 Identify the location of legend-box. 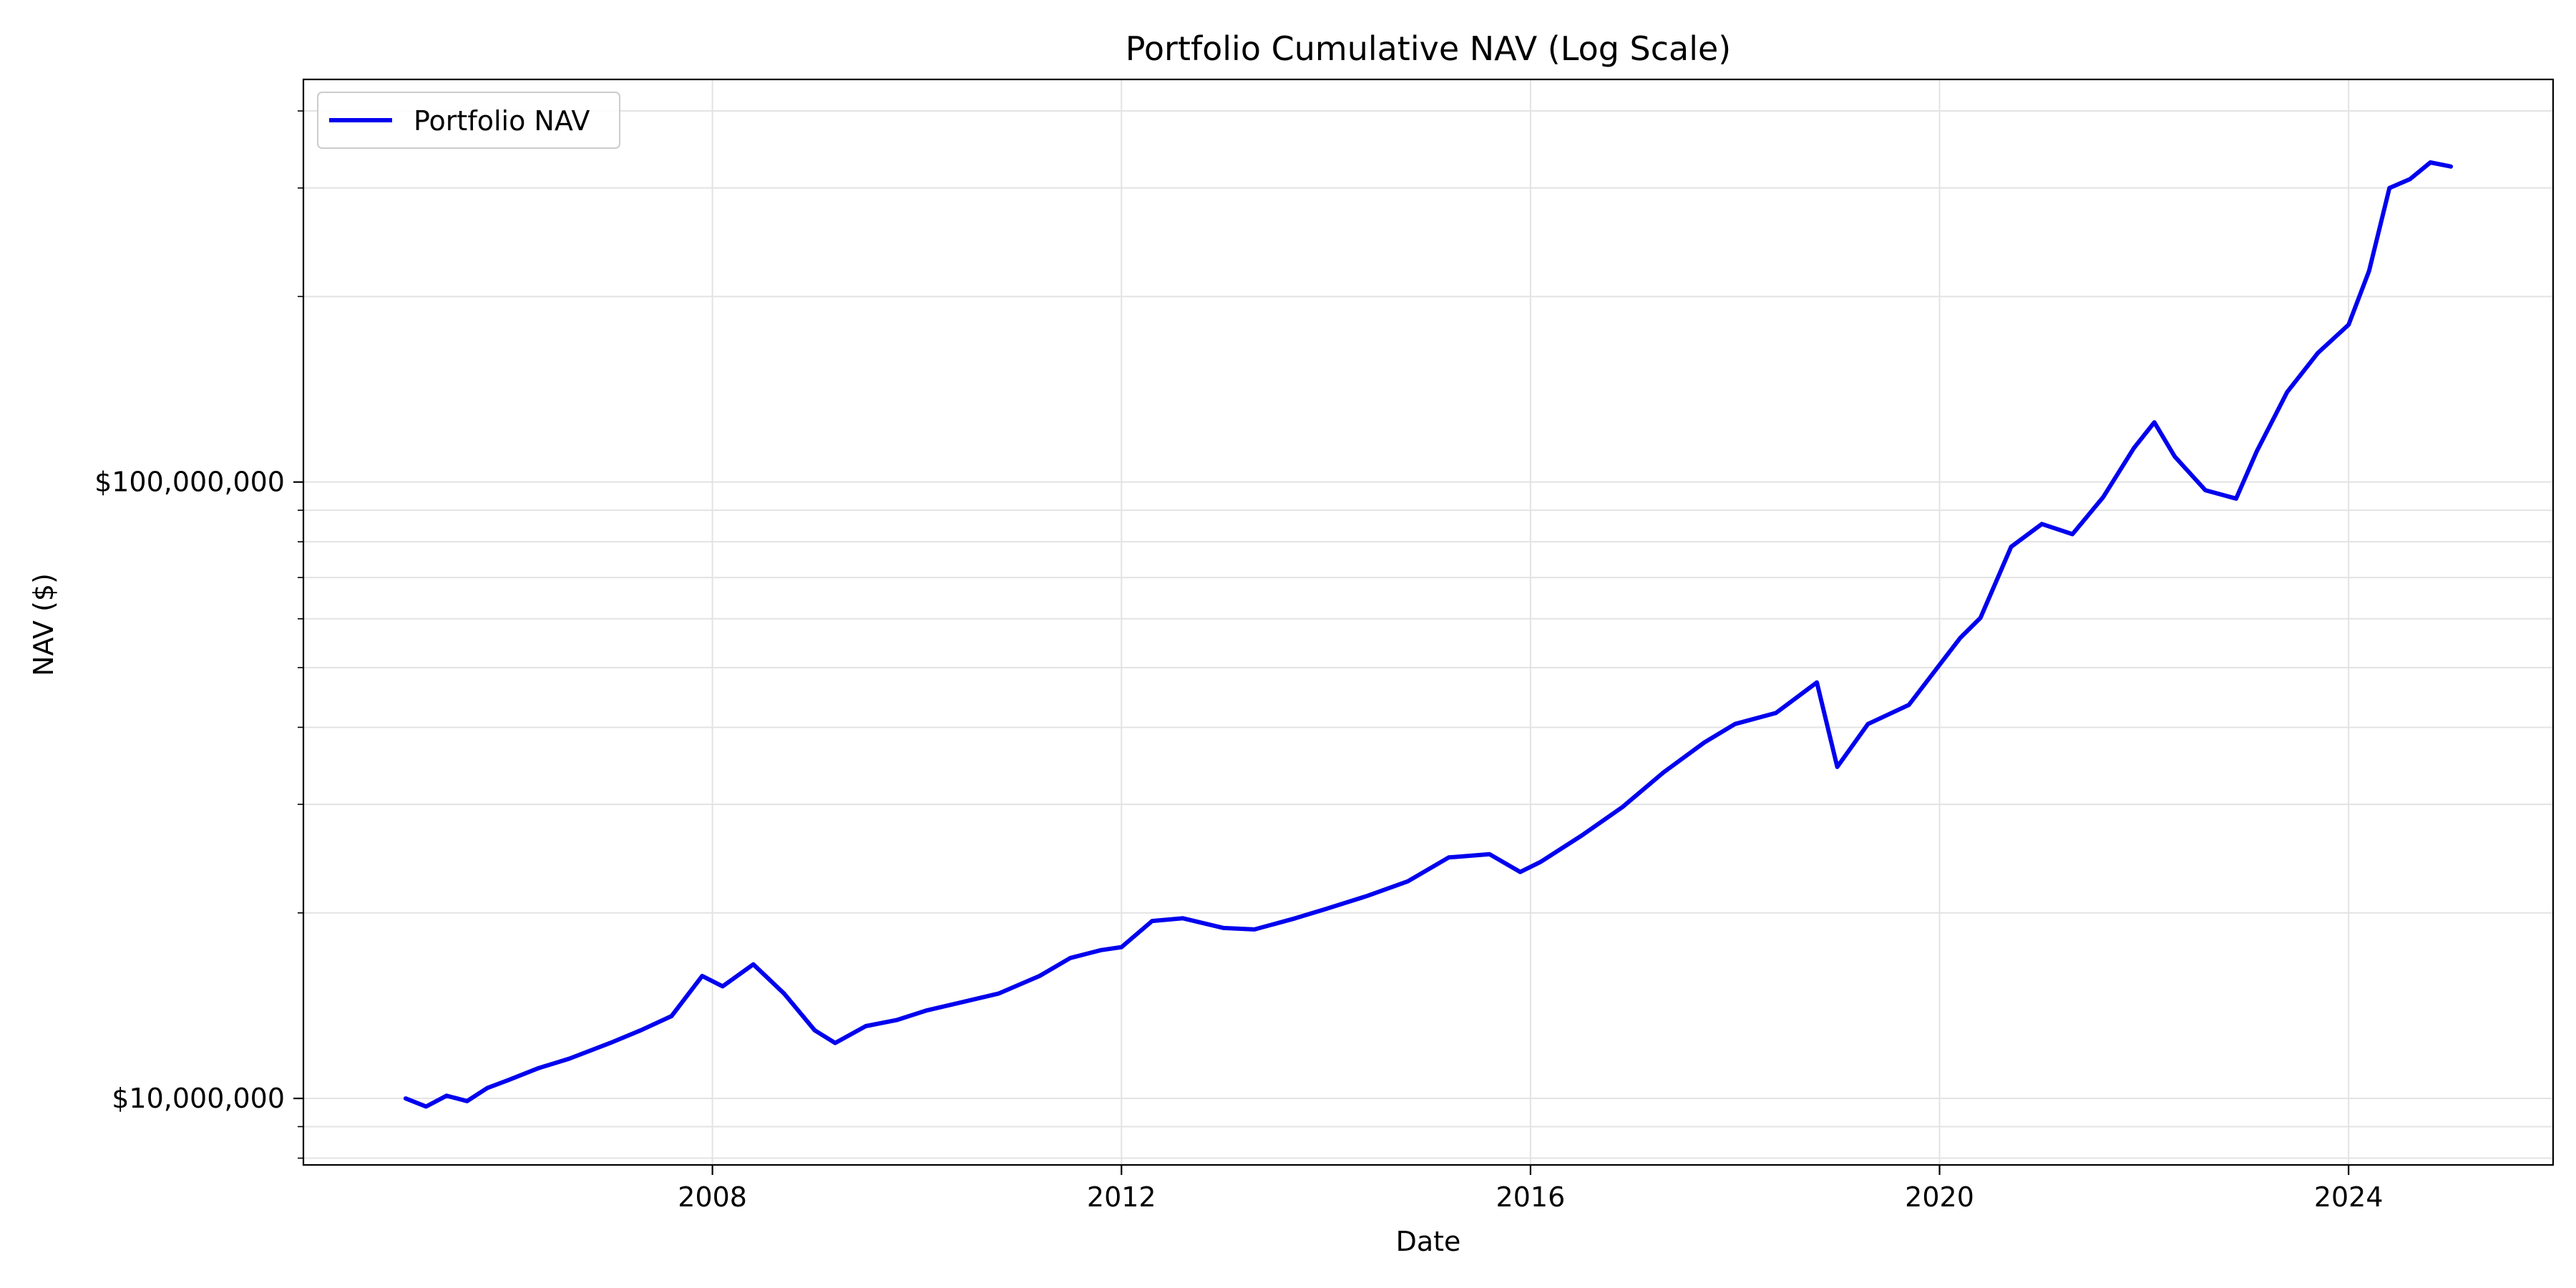
(468, 120).